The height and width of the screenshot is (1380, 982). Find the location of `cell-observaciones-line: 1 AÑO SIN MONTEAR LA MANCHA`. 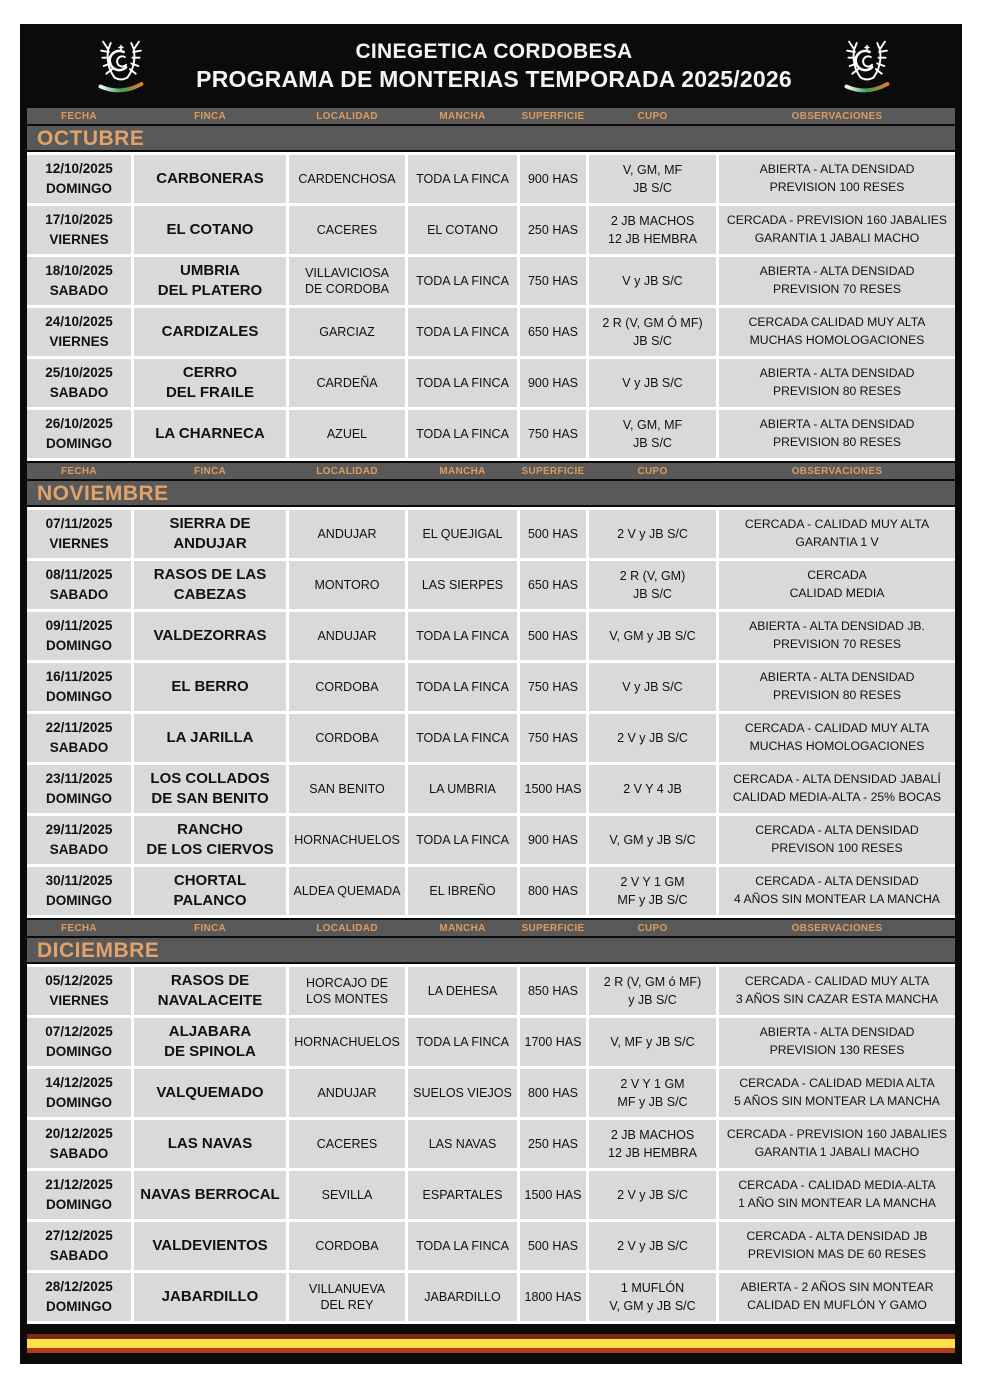

cell-observaciones-line: 1 AÑO SIN MONTEAR LA MANCHA is located at coordinates (837, 1203).